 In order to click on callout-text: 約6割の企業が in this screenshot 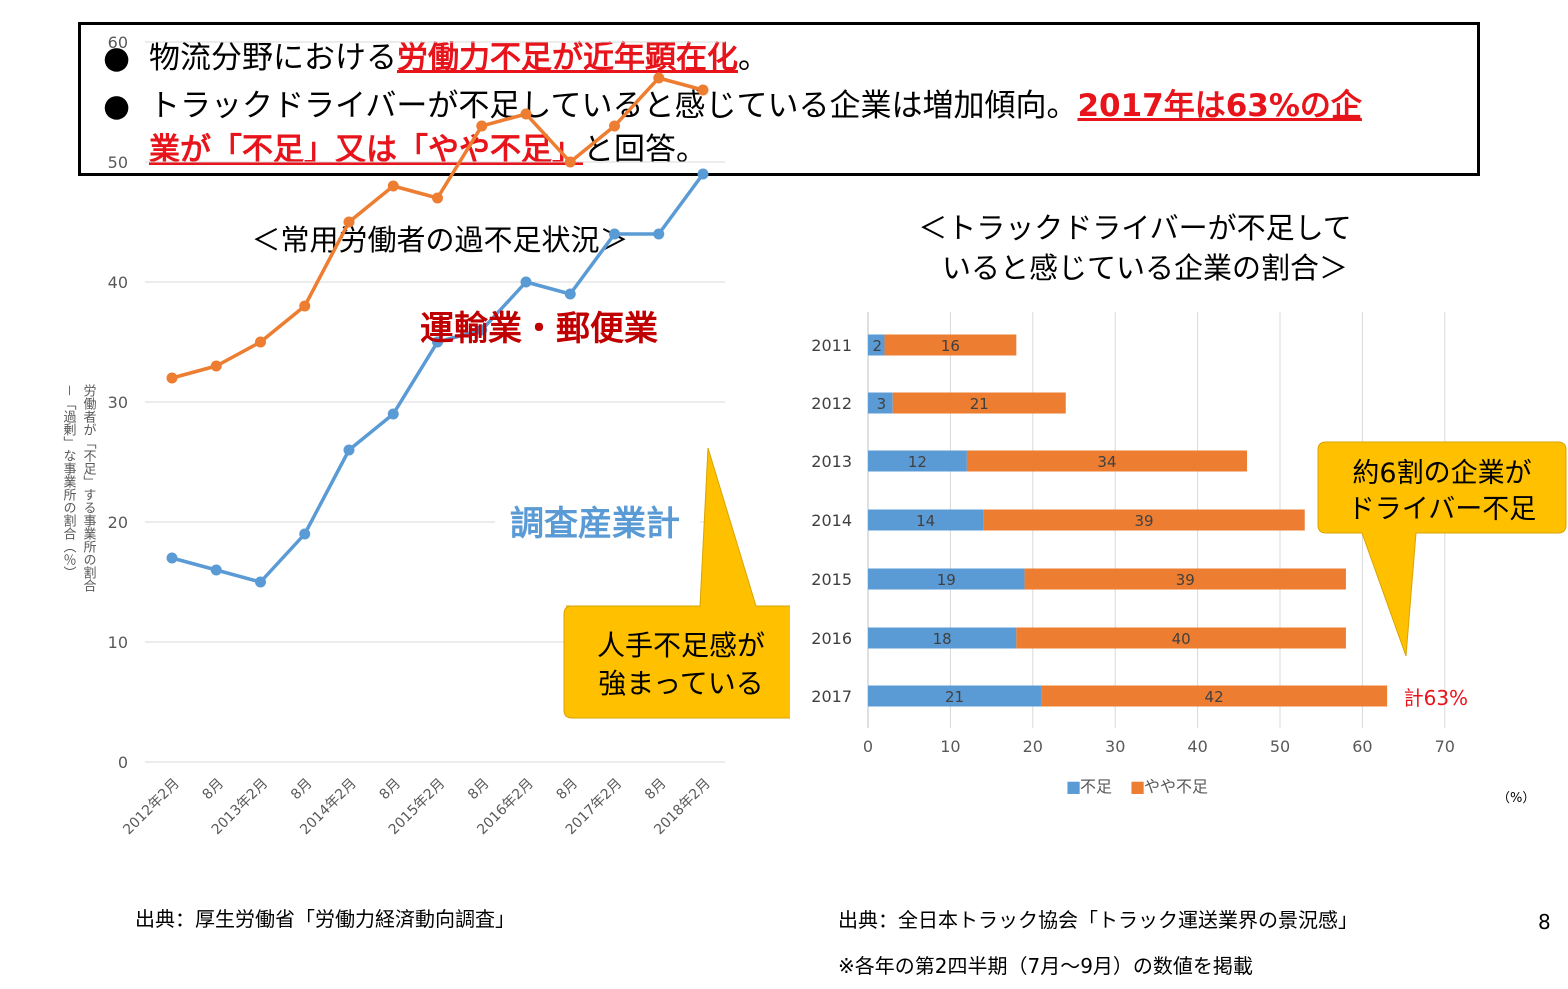, I will do `click(1441, 473)`.